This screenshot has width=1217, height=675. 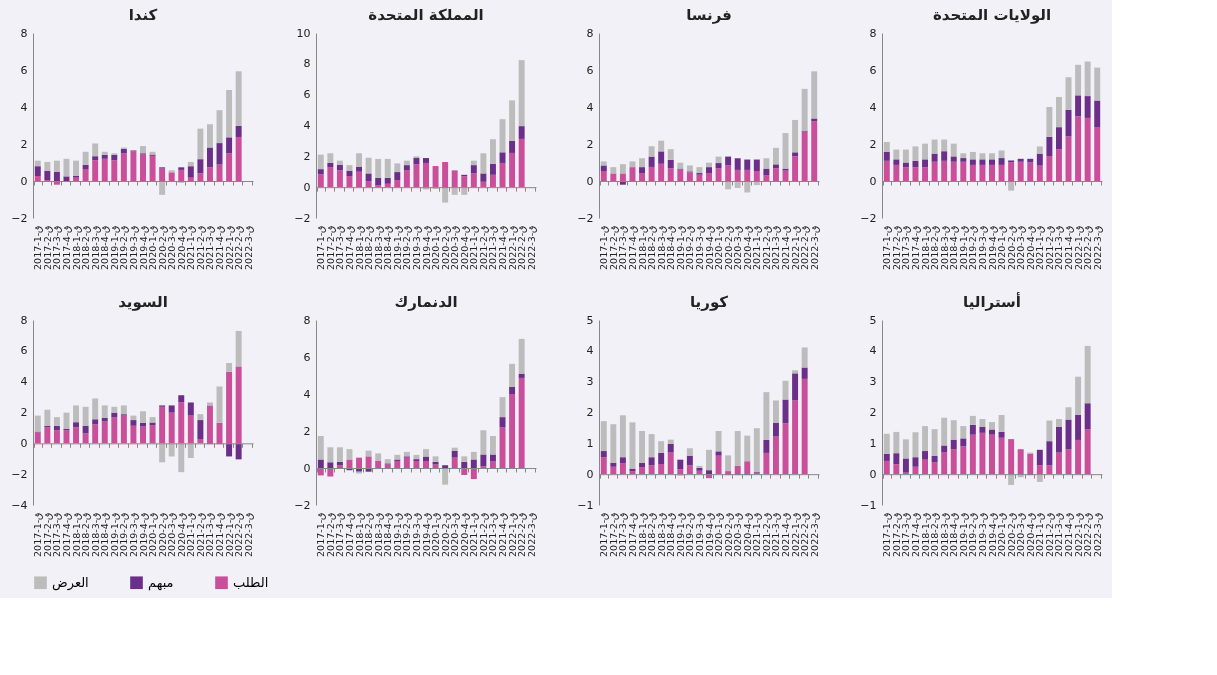 I want to click on y-tick-label: −4, so click(x=19, y=505).